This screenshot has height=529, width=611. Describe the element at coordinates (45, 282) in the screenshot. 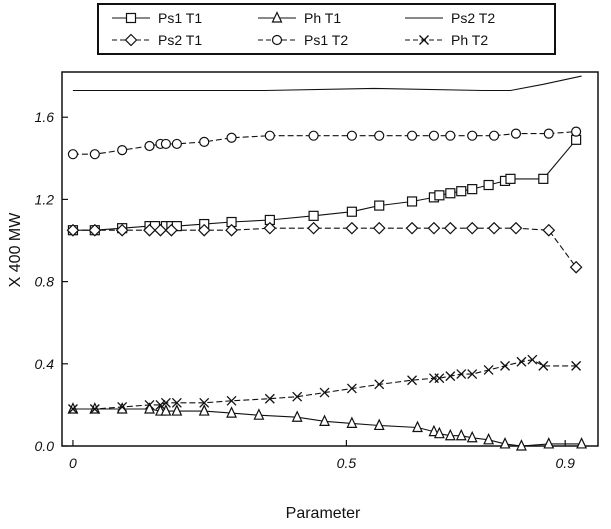

I see `y-tick-label: 0.8` at that location.